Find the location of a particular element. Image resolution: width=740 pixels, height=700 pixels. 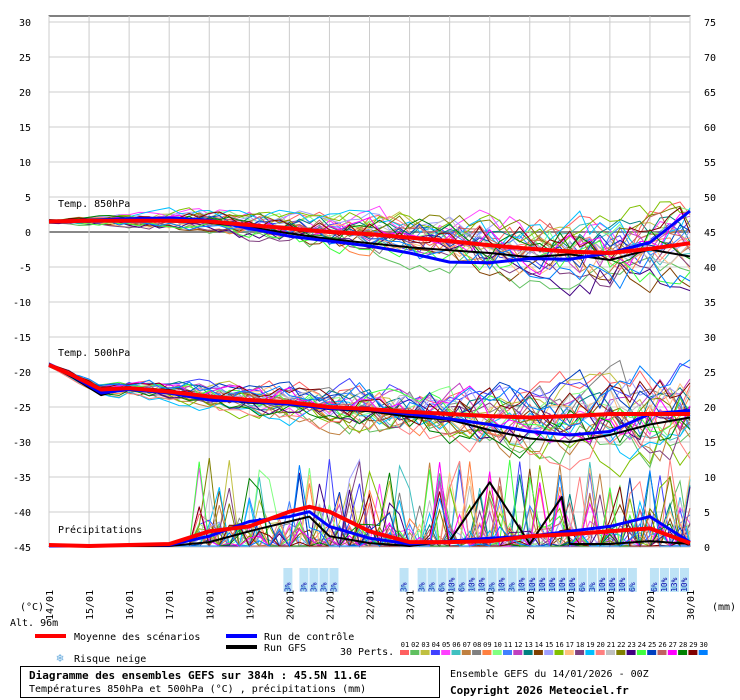

mean-line-t500 is located at coordinates (369, 391).